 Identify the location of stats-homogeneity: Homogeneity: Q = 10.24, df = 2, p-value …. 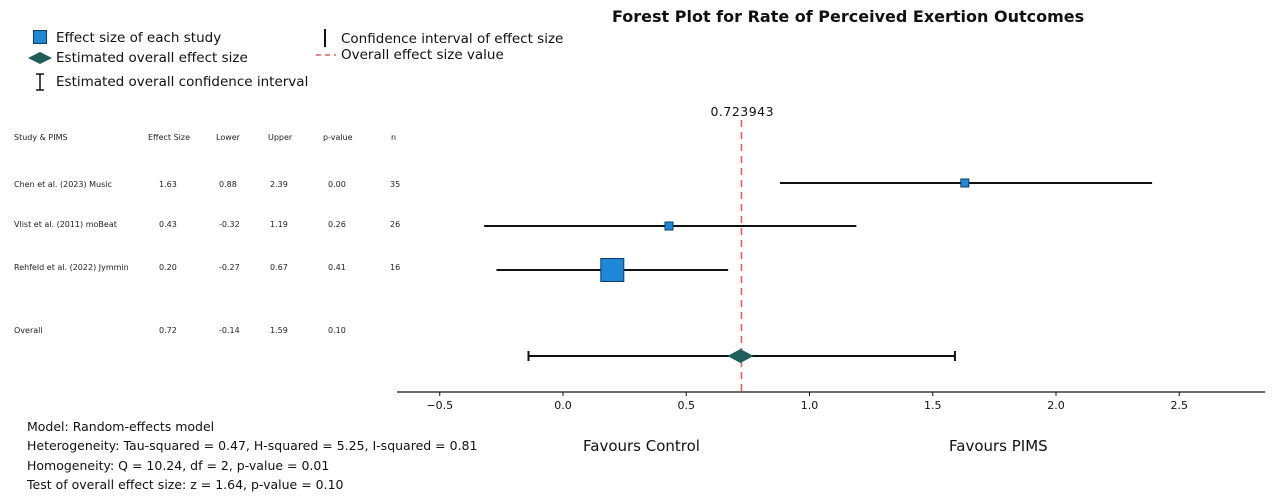
(178, 465).